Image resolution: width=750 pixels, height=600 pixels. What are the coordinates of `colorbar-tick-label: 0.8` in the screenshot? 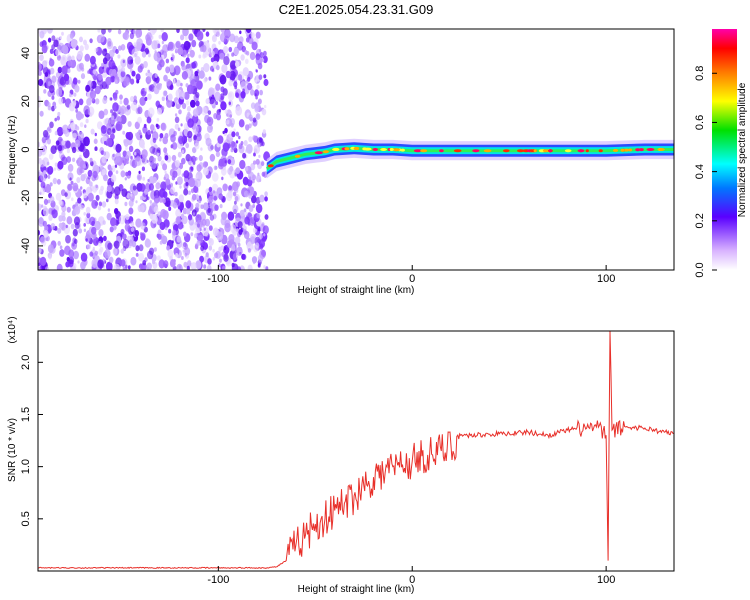 It's located at (700, 73).